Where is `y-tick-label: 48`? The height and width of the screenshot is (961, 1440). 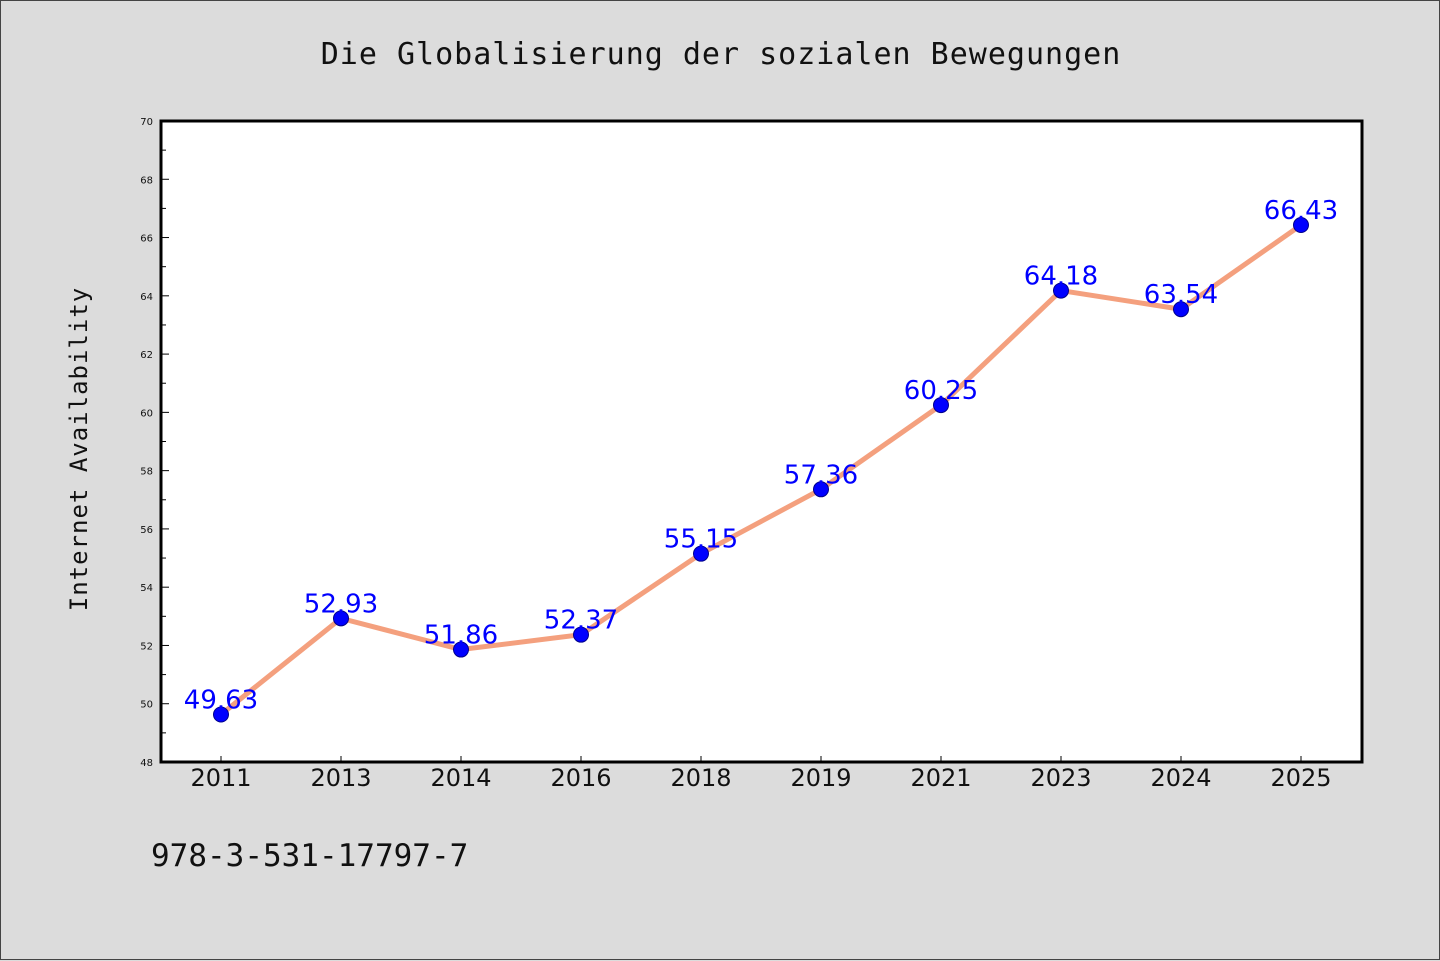
y-tick-label: 48 is located at coordinates (146, 763).